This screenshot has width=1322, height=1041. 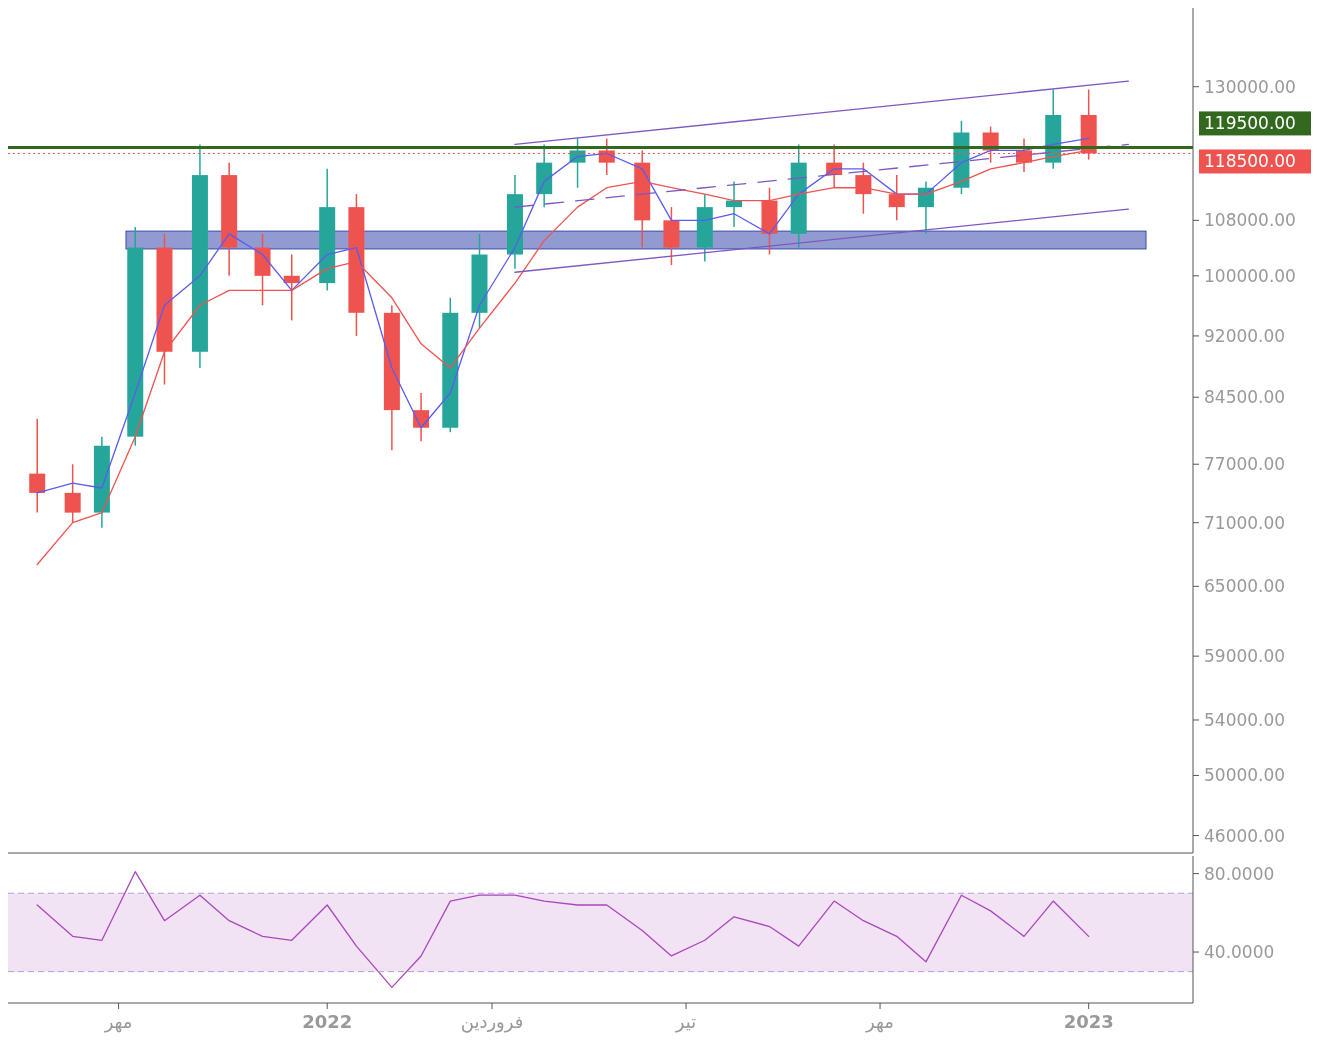 What do you see at coordinates (1088, 1021) in the screenshot?
I see `x-tick-label: 2023` at bounding box center [1088, 1021].